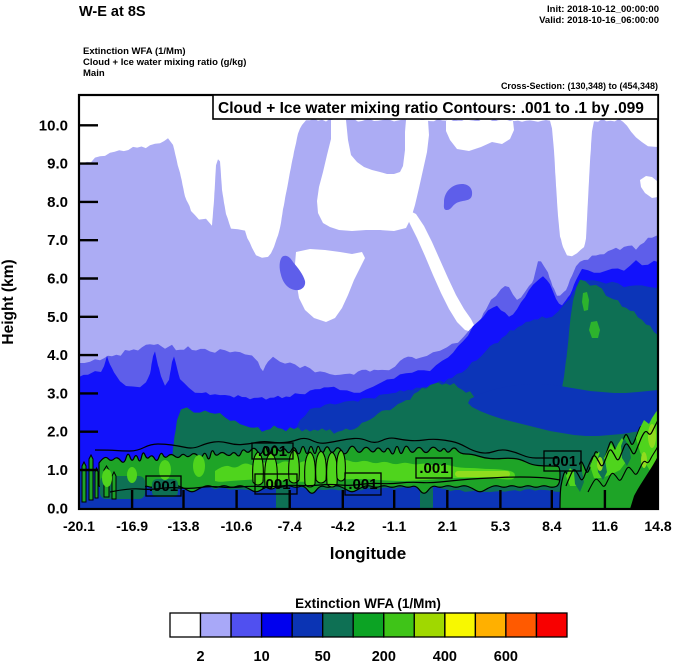 This screenshot has height=672, width=674. I want to click on svg-text: -13.8, so click(184, 526).